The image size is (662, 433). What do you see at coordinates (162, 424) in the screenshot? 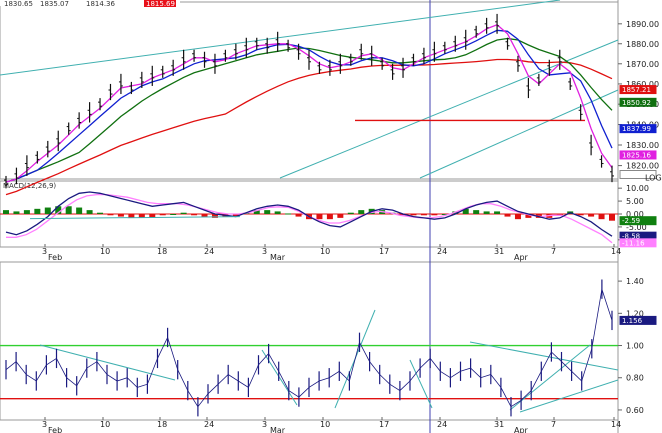
I see `x-day-label: 18` at bounding box center [162, 424].